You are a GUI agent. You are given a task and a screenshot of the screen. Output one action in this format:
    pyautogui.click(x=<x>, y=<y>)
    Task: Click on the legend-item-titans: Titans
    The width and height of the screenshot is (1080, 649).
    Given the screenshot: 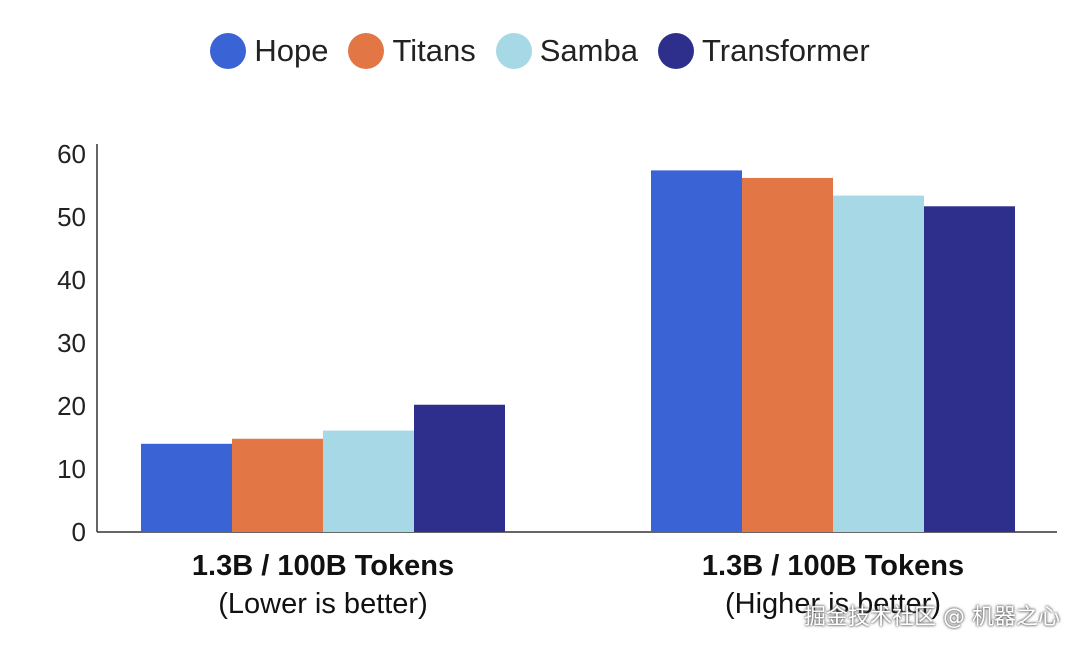 What is the action you would take?
    pyautogui.click(x=412, y=51)
    